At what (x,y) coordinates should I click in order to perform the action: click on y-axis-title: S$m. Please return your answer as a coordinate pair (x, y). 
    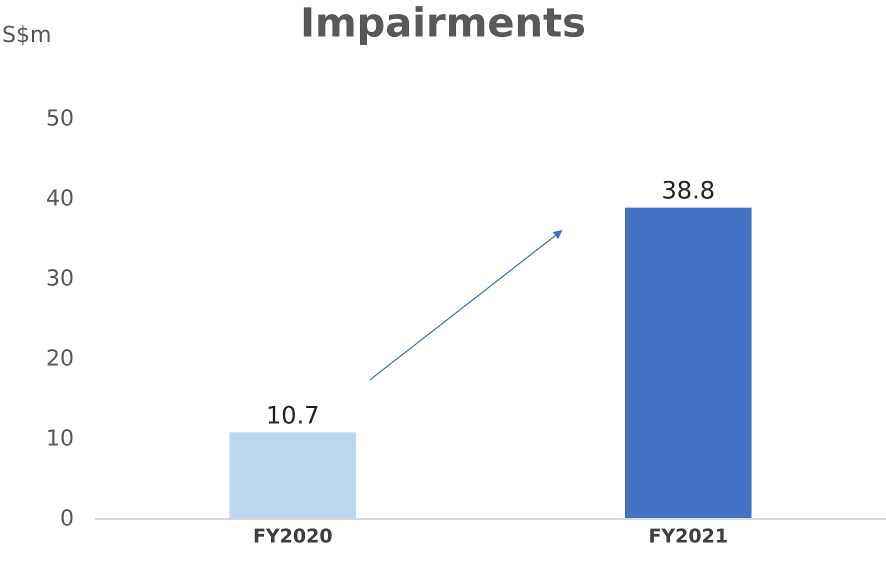
    Looking at the image, I should click on (27, 35).